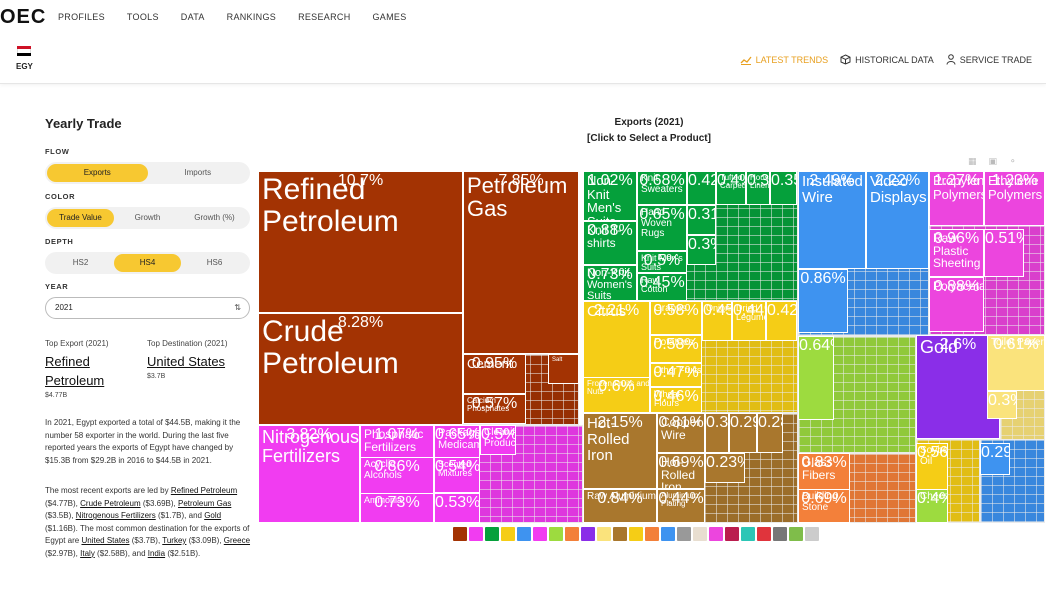  What do you see at coordinates (958, 387) in the screenshot?
I see `treemap-cell: Gold 2.6%` at bounding box center [958, 387].